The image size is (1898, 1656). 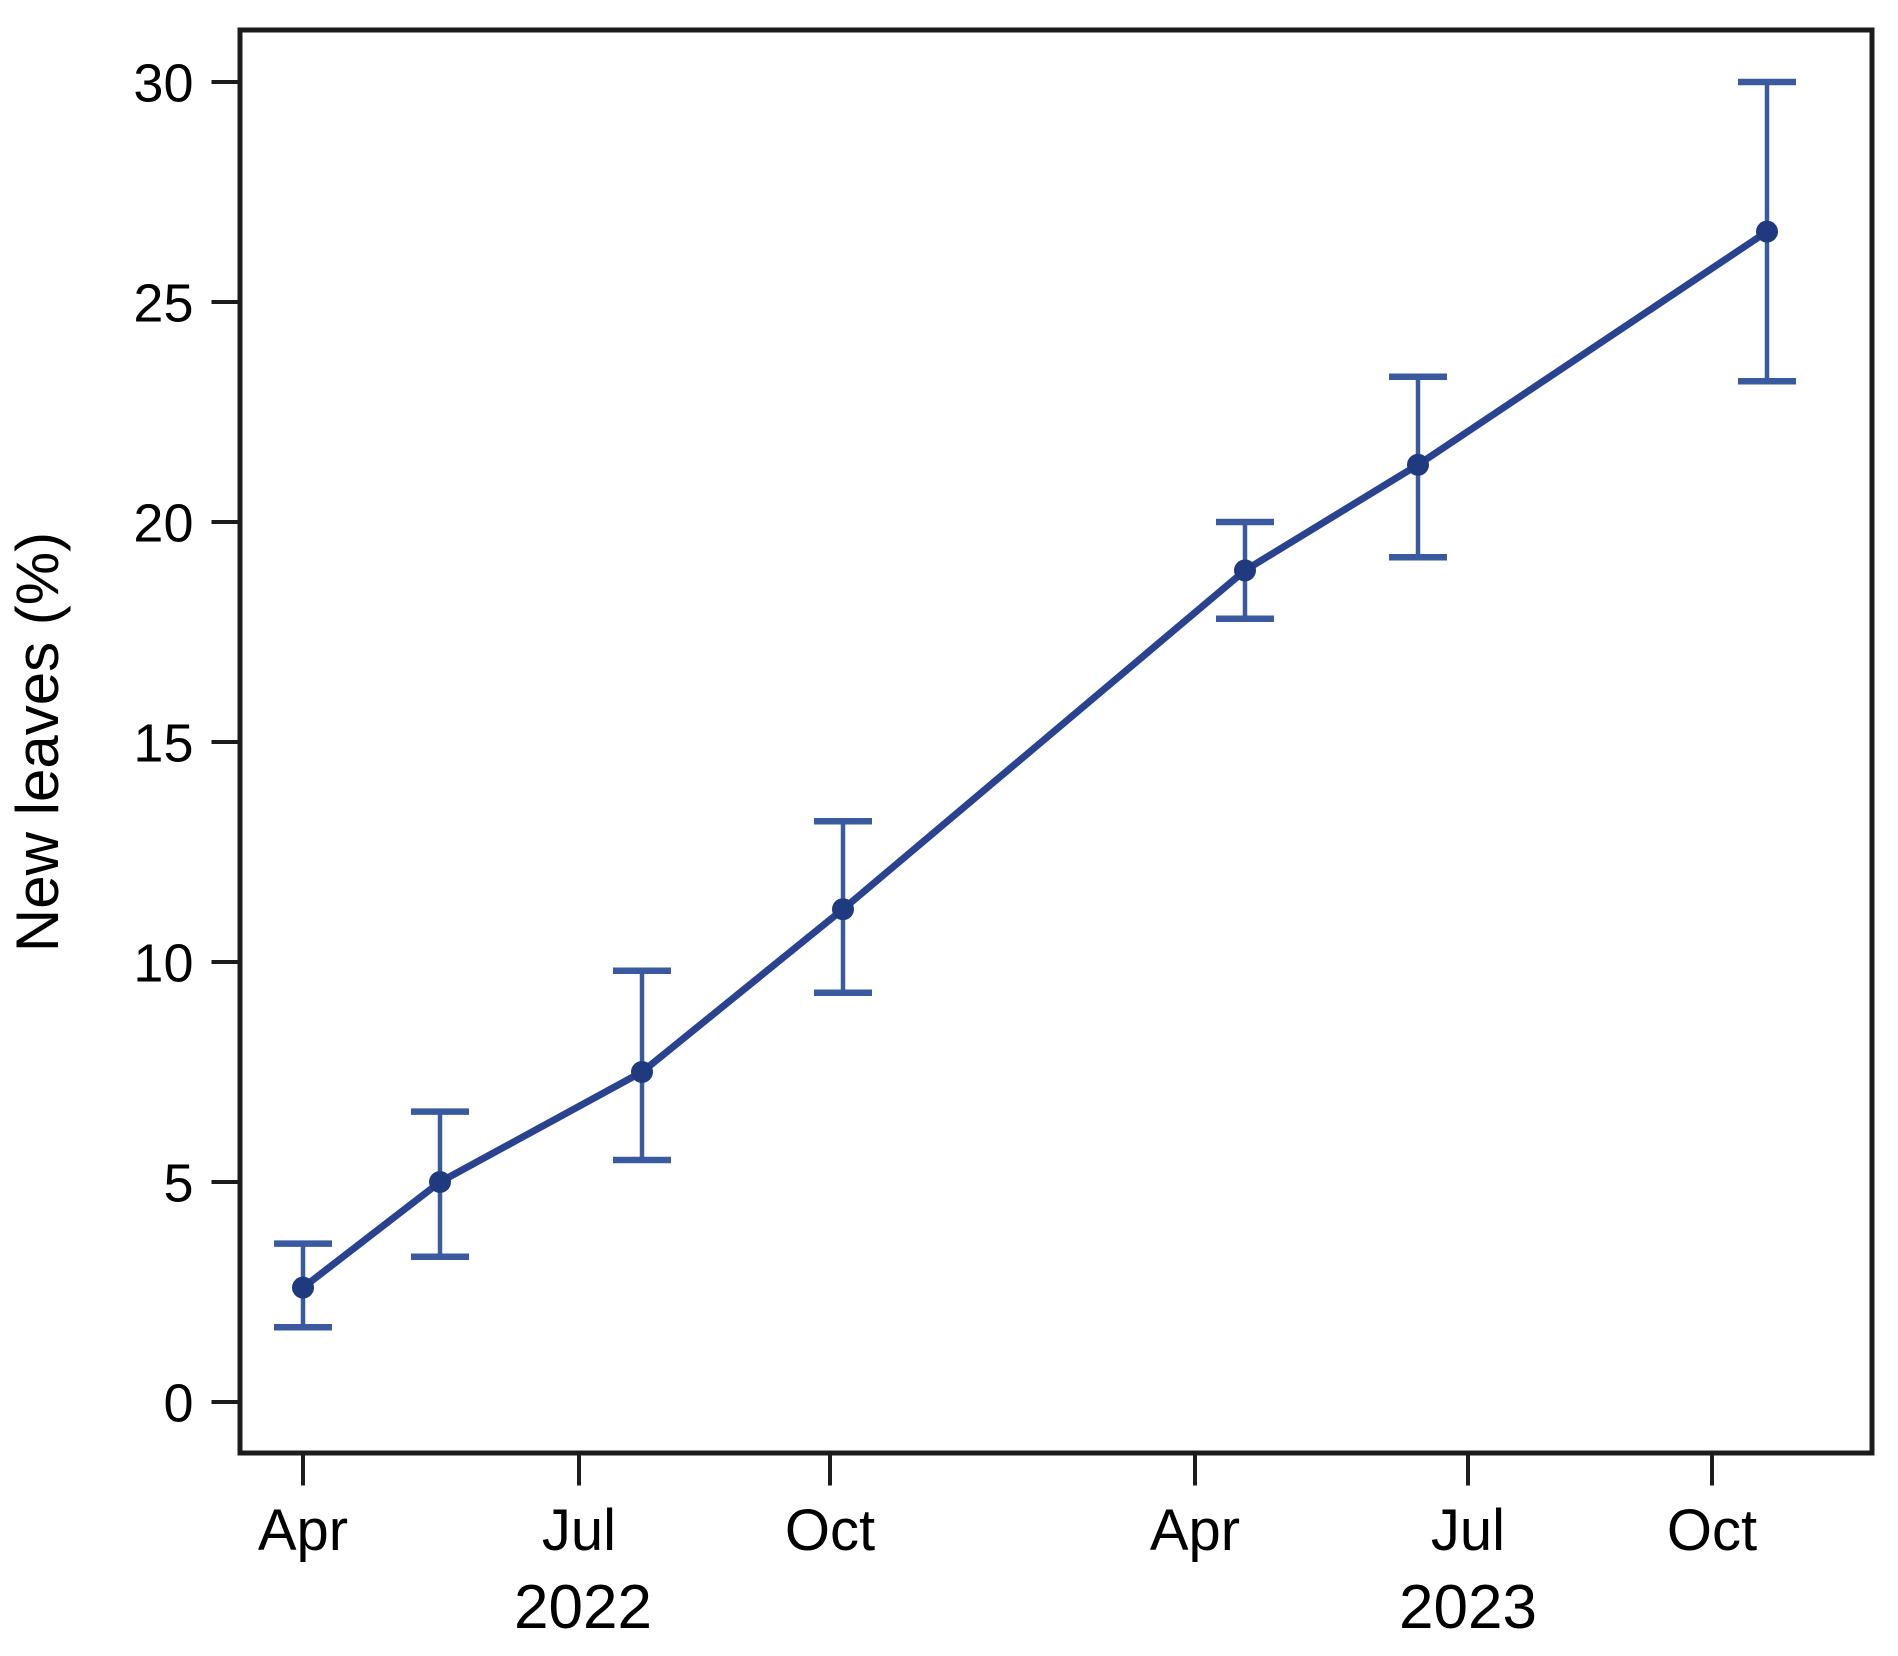 I want to click on y-tick-label: 25, so click(x=163, y=303).